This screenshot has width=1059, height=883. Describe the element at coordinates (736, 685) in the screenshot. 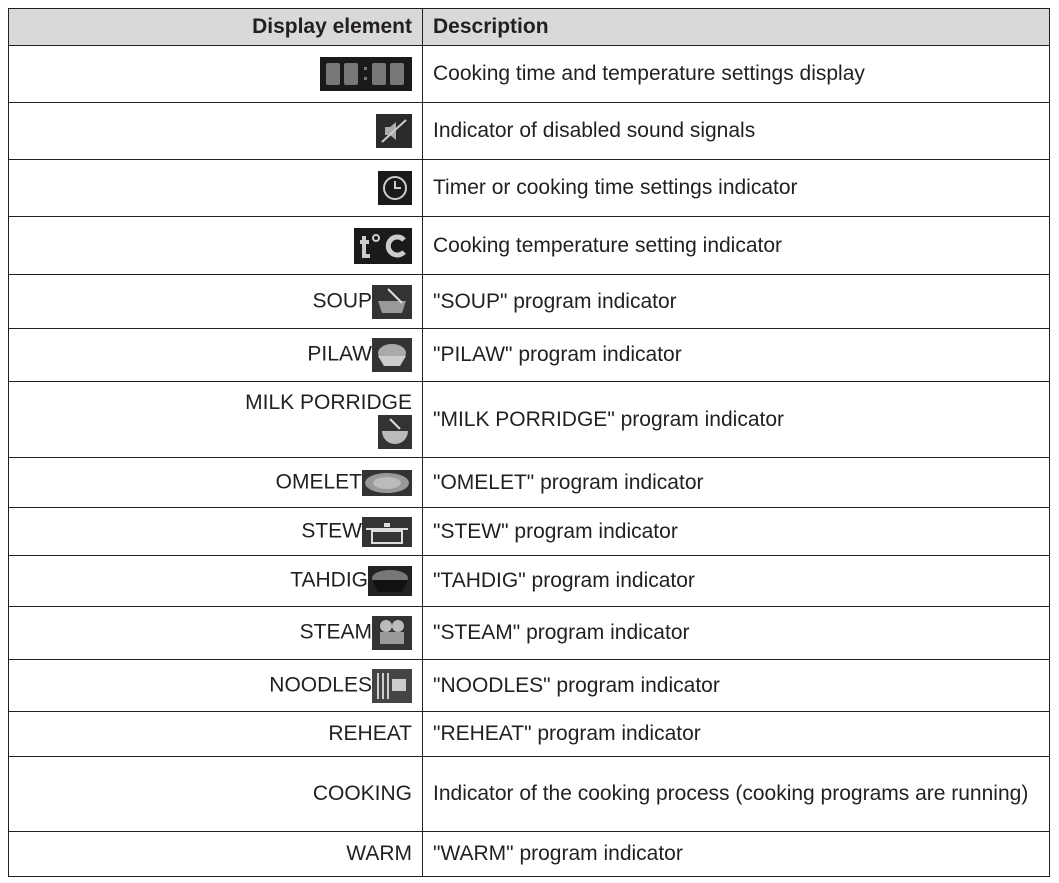

I see `description-cell: "NOODLES" program indicator` at that location.